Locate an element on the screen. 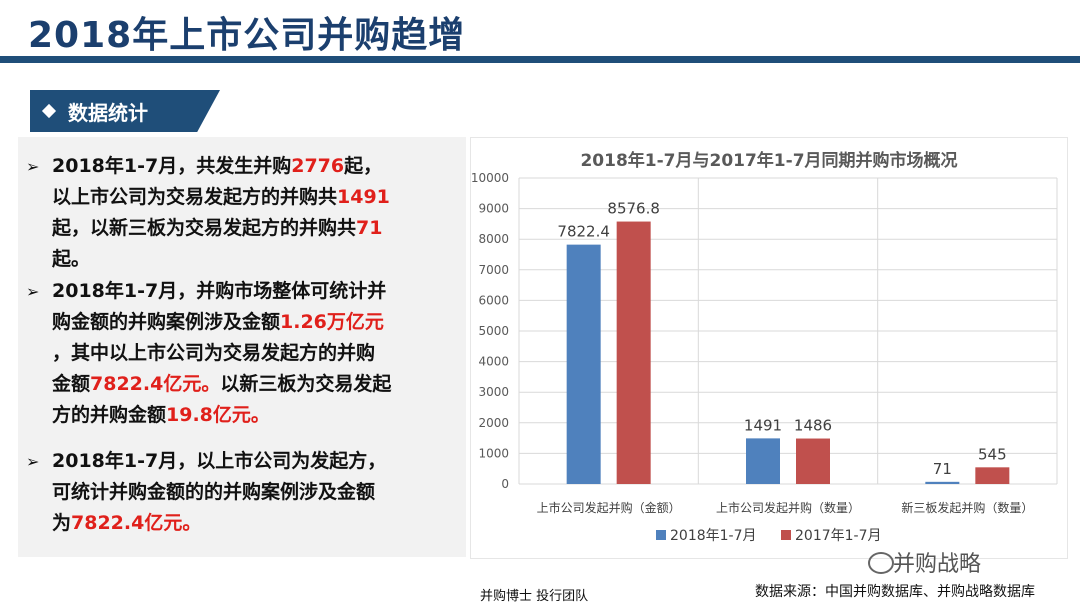 This screenshot has height=608, width=1080. chart-title: 2018年1-7月与2017年1-7月同期并购市场概况 is located at coordinates (768, 160).